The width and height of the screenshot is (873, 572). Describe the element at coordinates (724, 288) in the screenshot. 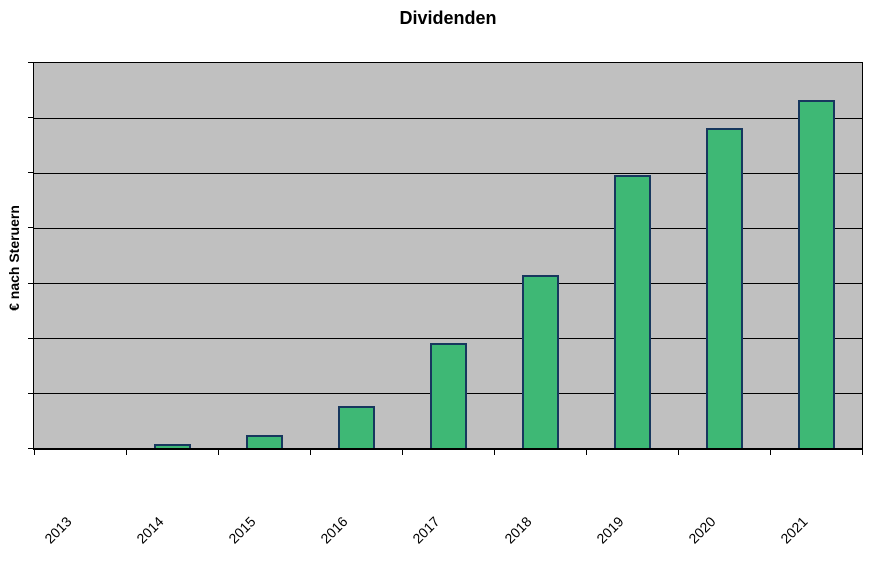

I see `bar-2020` at that location.